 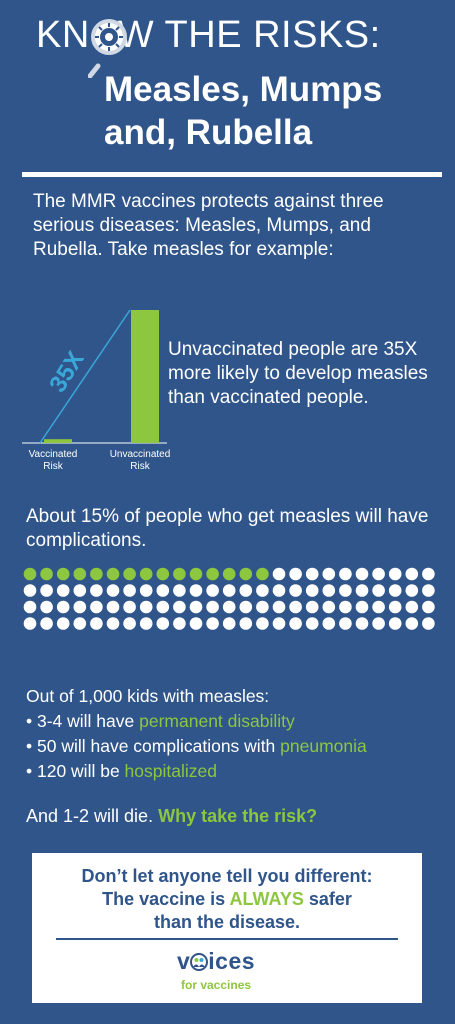 I want to click on message-line-2-prefix: The vaccine is, so click(x=166, y=899).